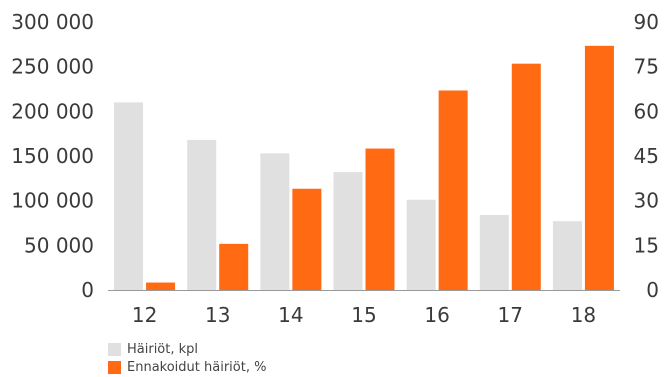 The height and width of the screenshot is (377, 664). I want to click on x-tick-label: 14, so click(290, 315).